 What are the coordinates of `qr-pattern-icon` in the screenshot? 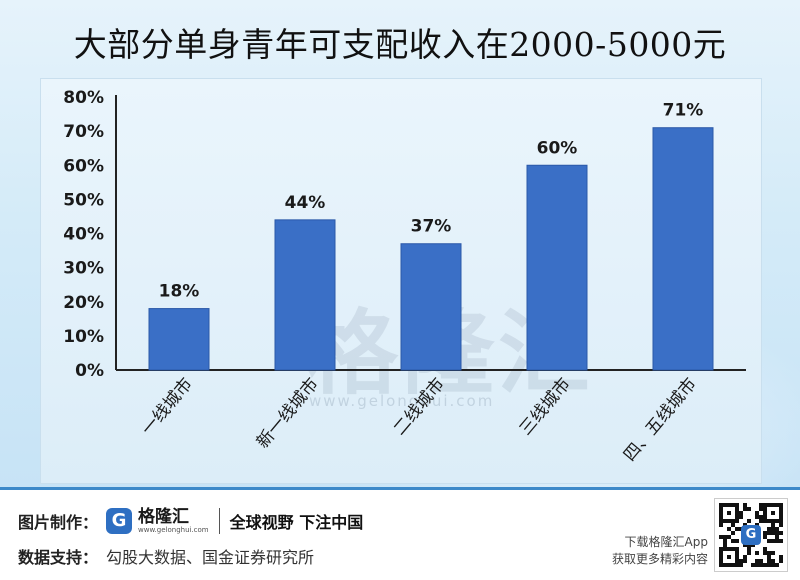 It's located at (751, 535).